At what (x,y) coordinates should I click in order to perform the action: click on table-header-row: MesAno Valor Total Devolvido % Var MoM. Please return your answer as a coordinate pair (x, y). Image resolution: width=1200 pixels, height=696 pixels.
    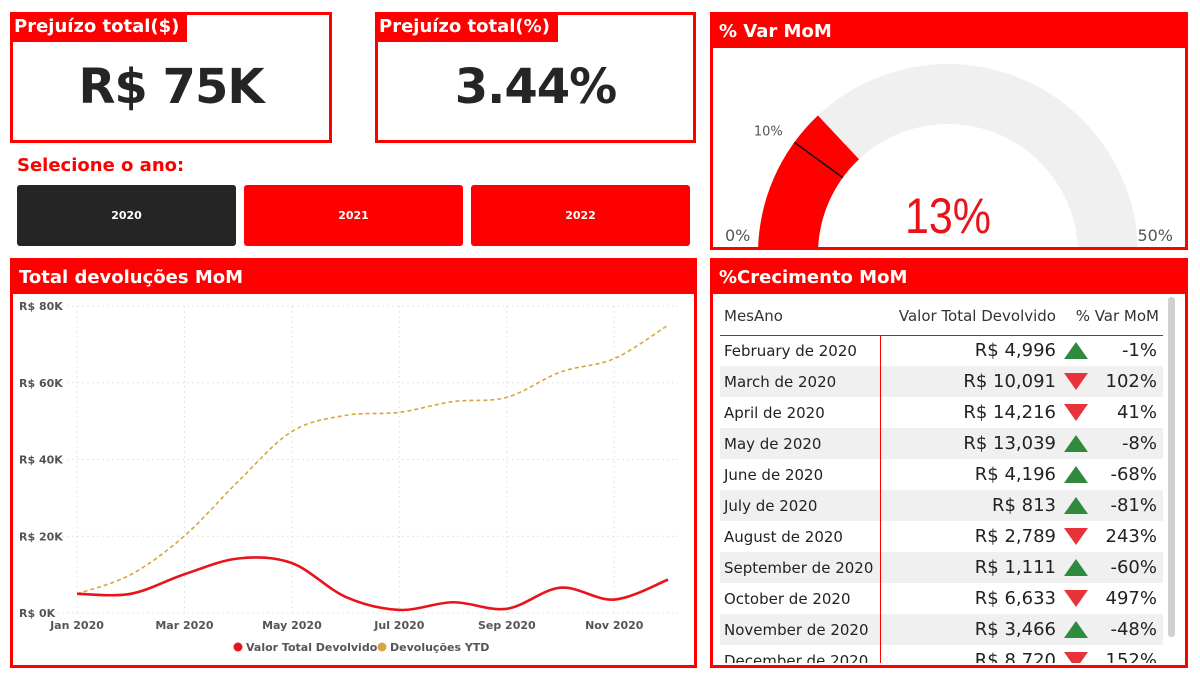
    Looking at the image, I should click on (941, 316).